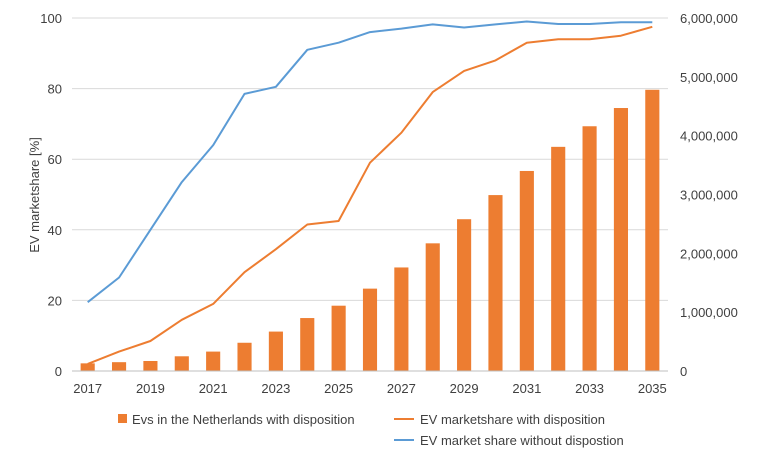  I want to click on legend-label: EV marketshare with disposition, so click(512, 419).